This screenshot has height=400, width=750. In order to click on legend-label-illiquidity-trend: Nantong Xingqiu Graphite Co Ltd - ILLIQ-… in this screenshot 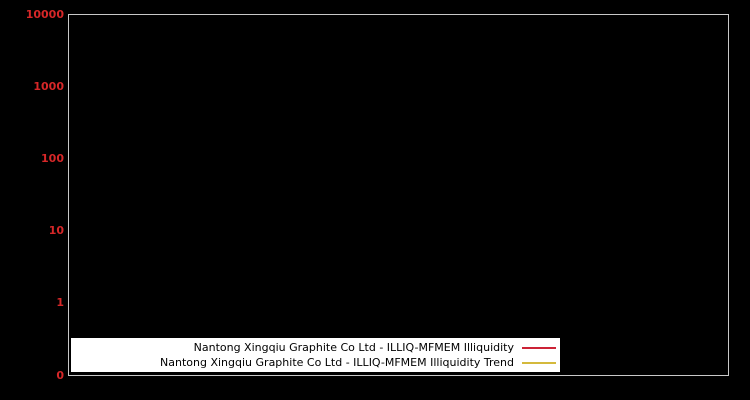, I will do `click(337, 362)`.